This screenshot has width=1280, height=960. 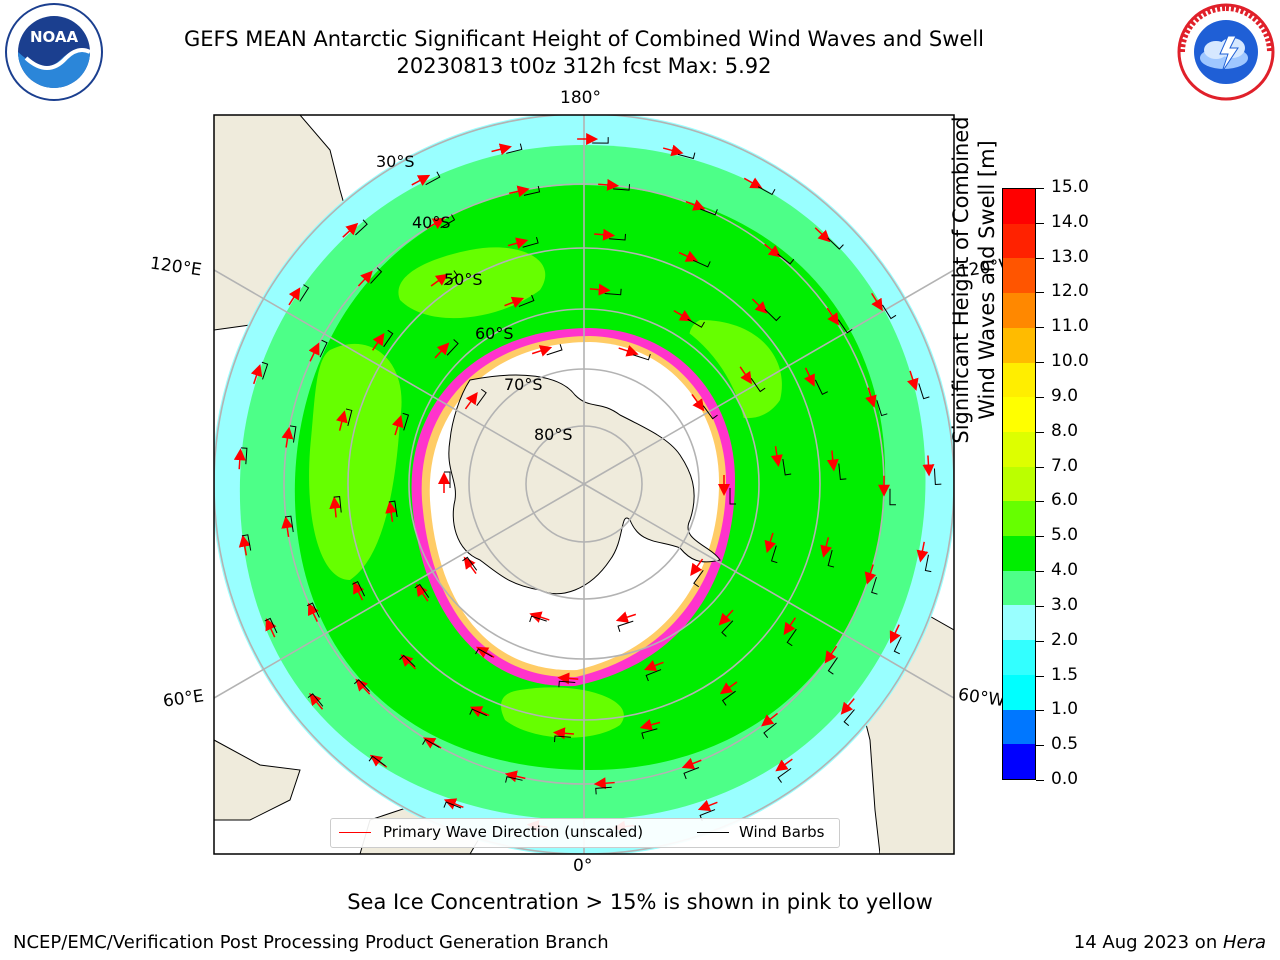 I want to click on colorbar-tick-label: 0.0, so click(x=1065, y=779).